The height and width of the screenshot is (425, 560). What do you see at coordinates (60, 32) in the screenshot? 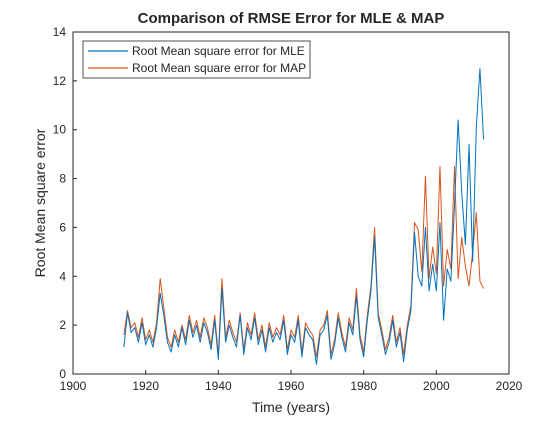
I see `y-tick-label: 14` at bounding box center [60, 32].